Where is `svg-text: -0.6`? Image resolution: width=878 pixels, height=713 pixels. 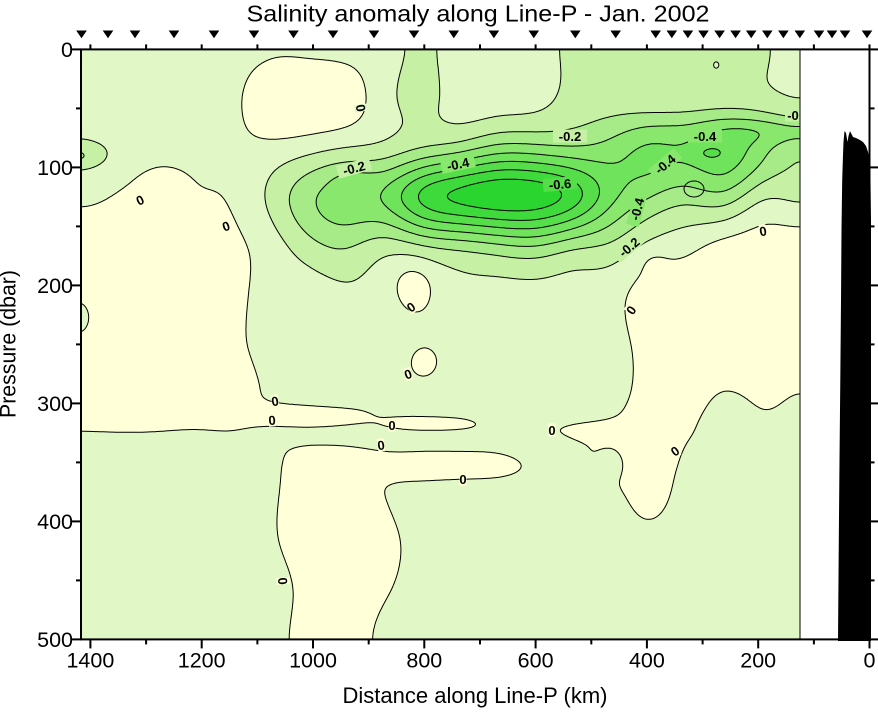 svg-text: -0.6 is located at coordinates (560, 184).